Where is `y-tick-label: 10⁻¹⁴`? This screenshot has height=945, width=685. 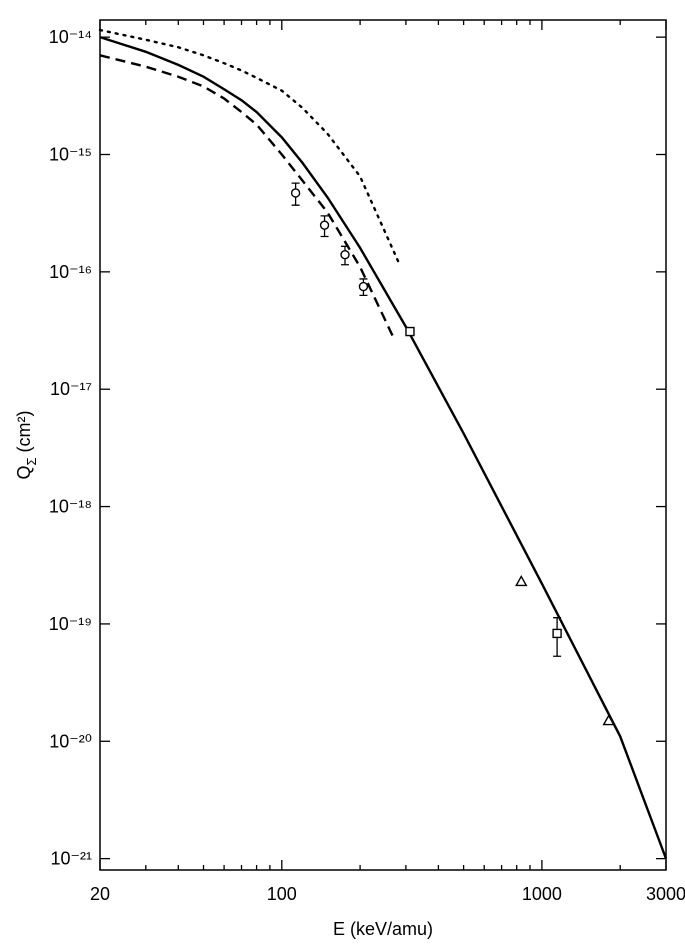 y-tick-label: 10⁻¹⁴ is located at coordinates (70, 37).